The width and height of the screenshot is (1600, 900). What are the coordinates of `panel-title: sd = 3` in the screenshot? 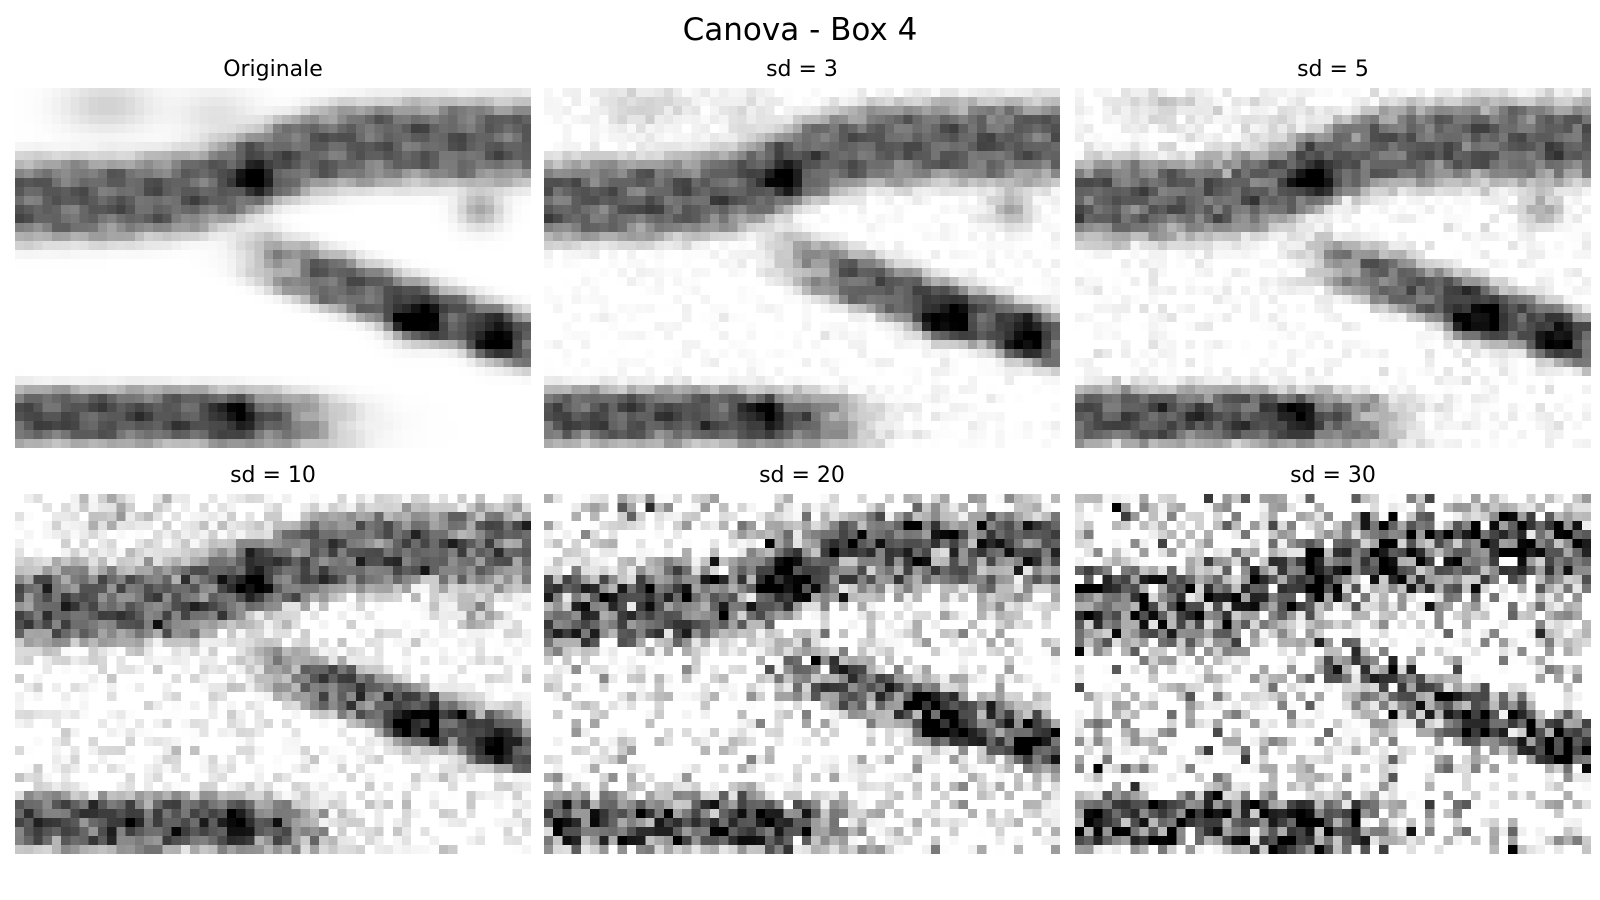 It's located at (802, 69).